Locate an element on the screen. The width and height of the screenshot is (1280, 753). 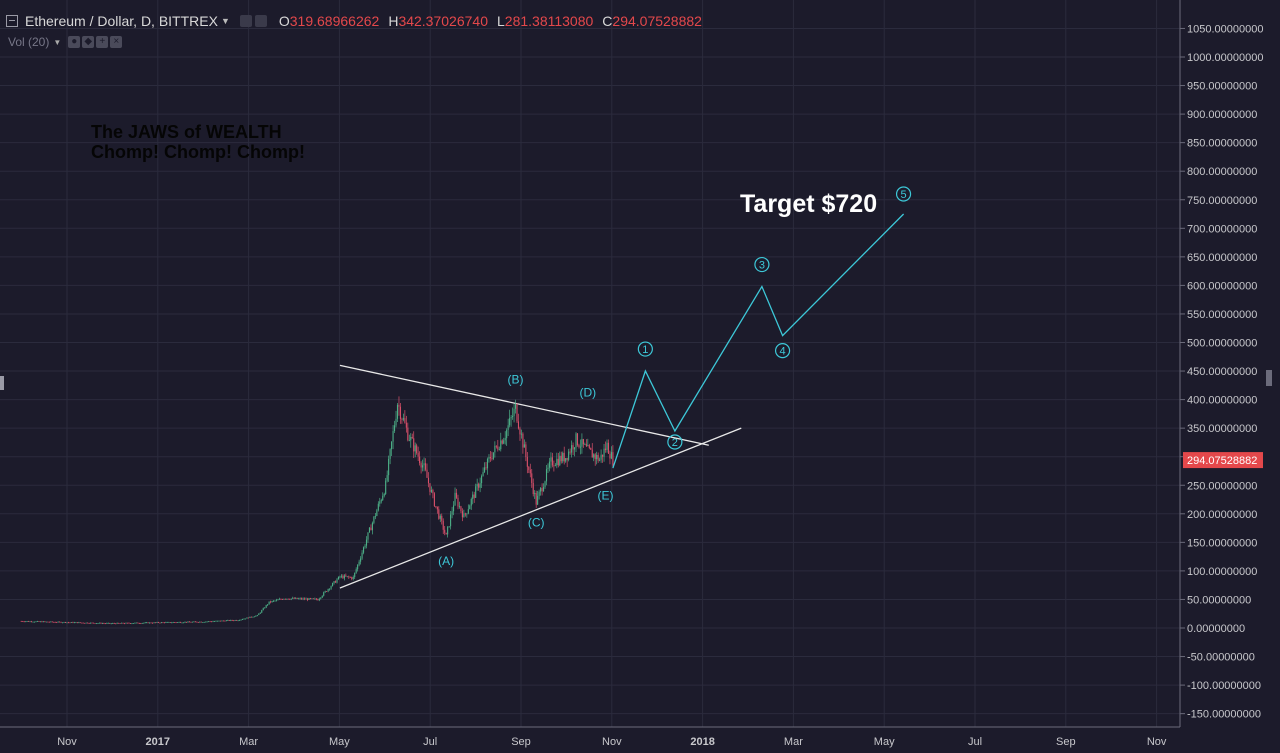
hide-icon is located at coordinates (260, 21).